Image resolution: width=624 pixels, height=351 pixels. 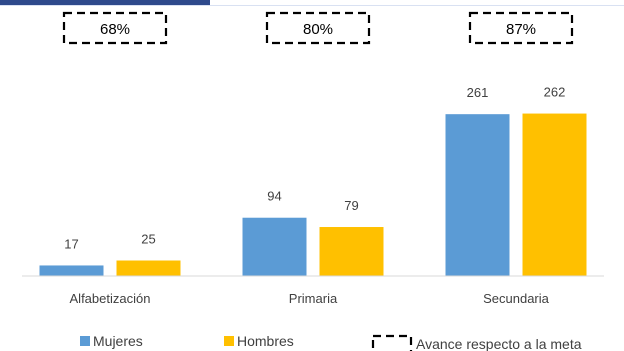 What do you see at coordinates (274, 196) in the screenshot?
I see `data-label-mujeres-2: 94` at bounding box center [274, 196].